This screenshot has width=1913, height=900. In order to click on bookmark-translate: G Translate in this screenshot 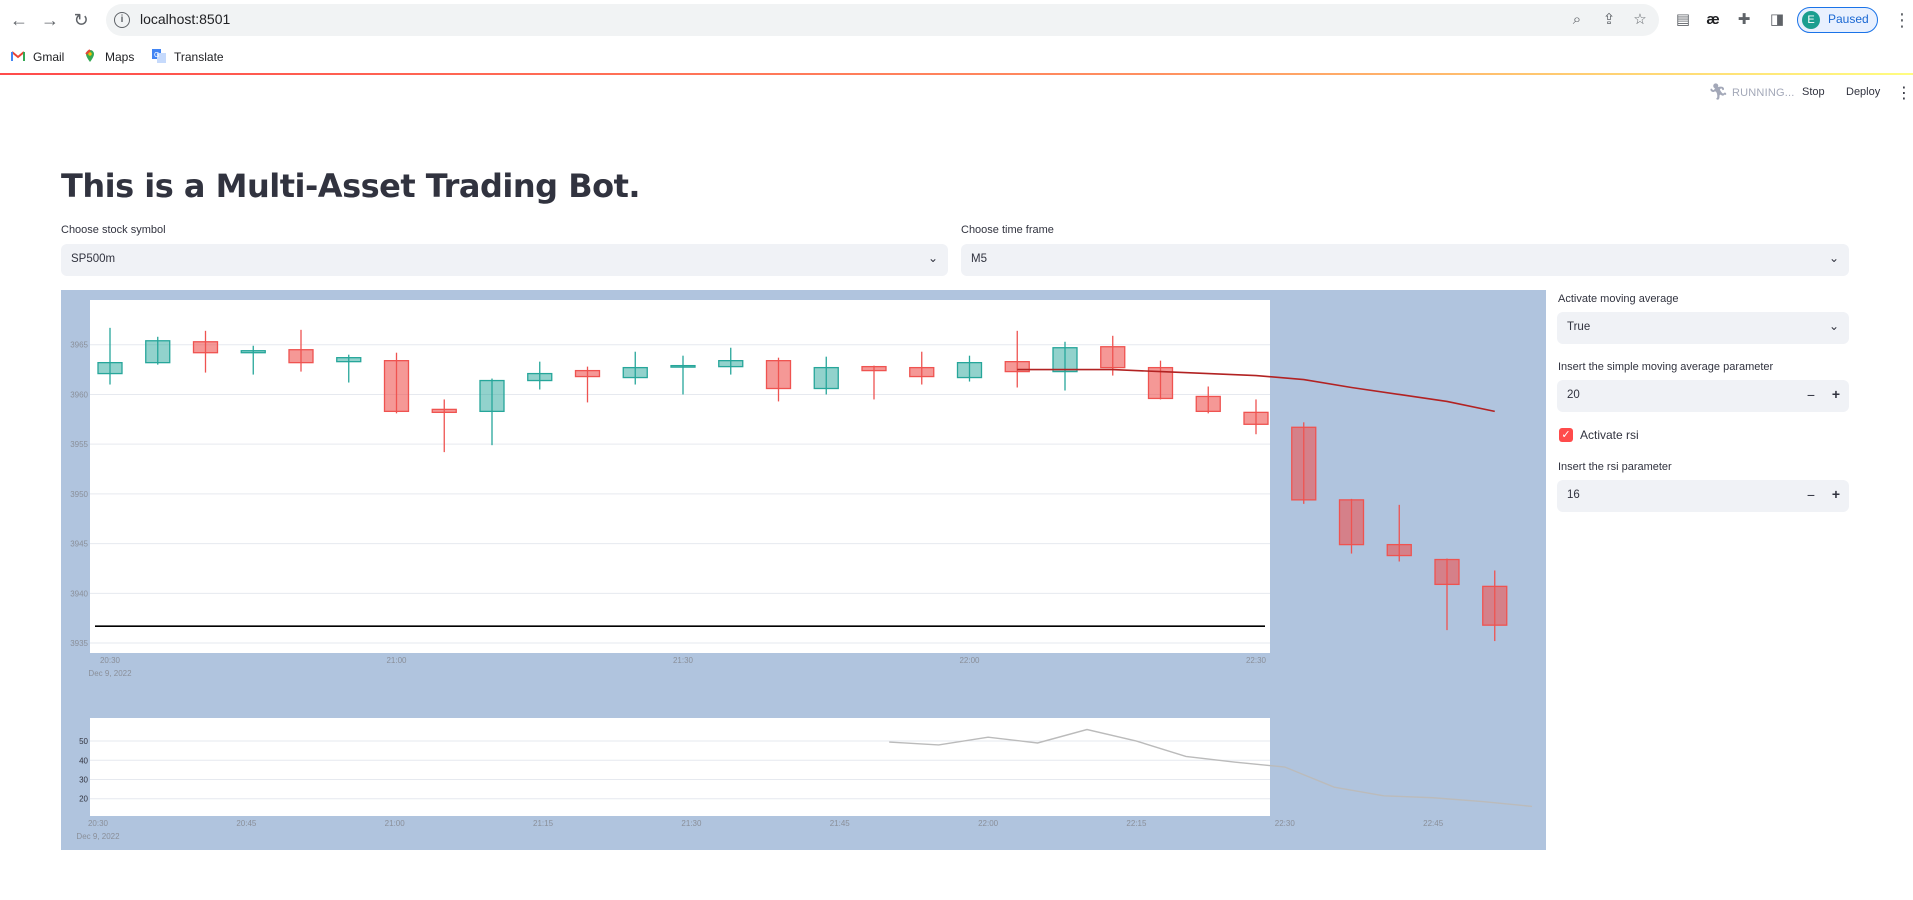, I will do `click(188, 57)`.